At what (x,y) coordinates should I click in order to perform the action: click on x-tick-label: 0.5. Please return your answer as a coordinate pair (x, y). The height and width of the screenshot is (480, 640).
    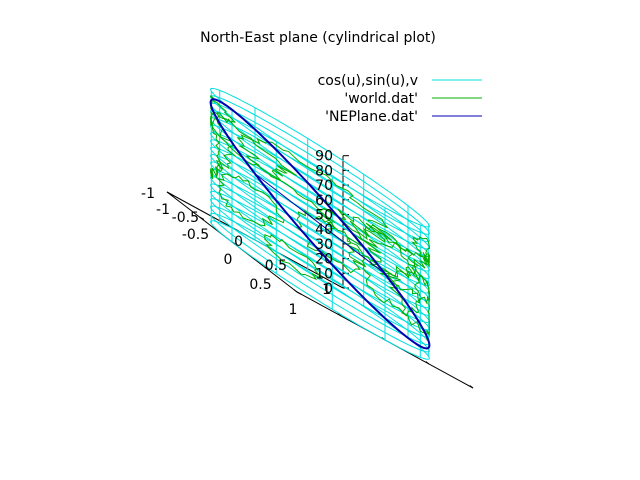
    Looking at the image, I should click on (260, 285).